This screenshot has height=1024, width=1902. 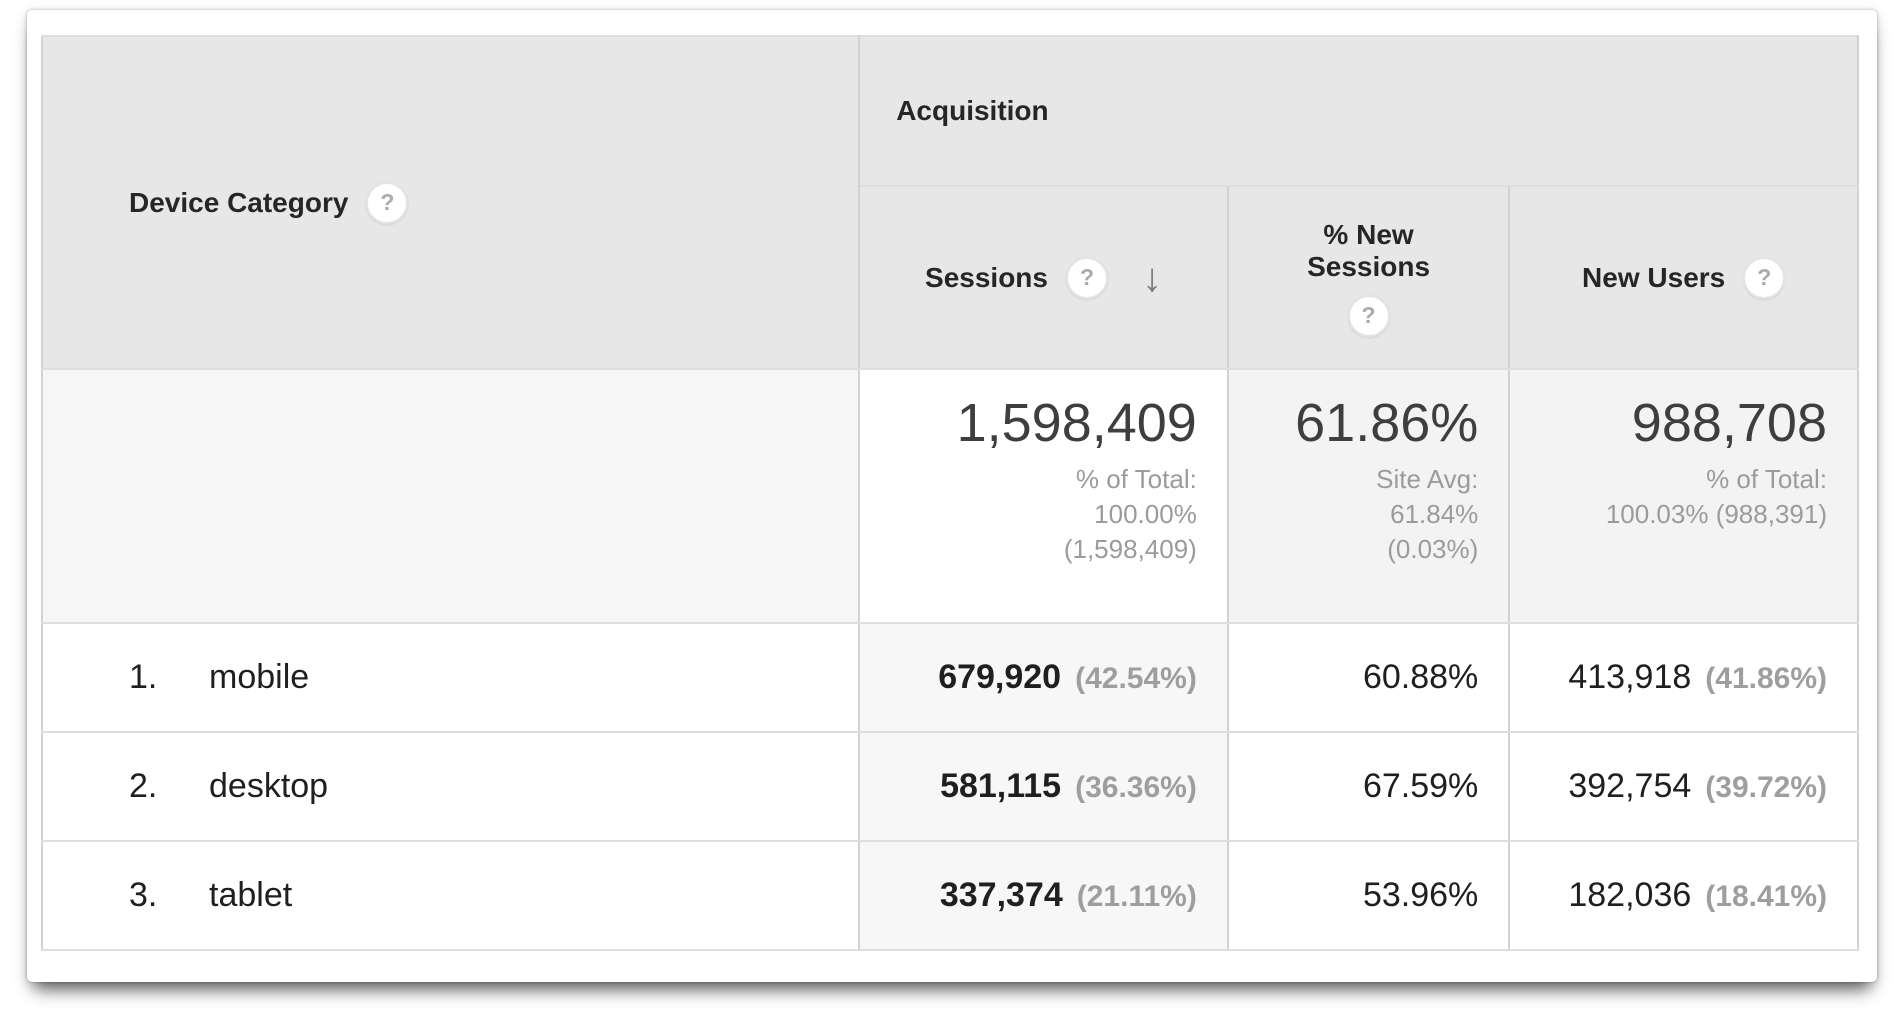 What do you see at coordinates (1136, 787) in the screenshot?
I see `sessions-percent: (36.36%)` at bounding box center [1136, 787].